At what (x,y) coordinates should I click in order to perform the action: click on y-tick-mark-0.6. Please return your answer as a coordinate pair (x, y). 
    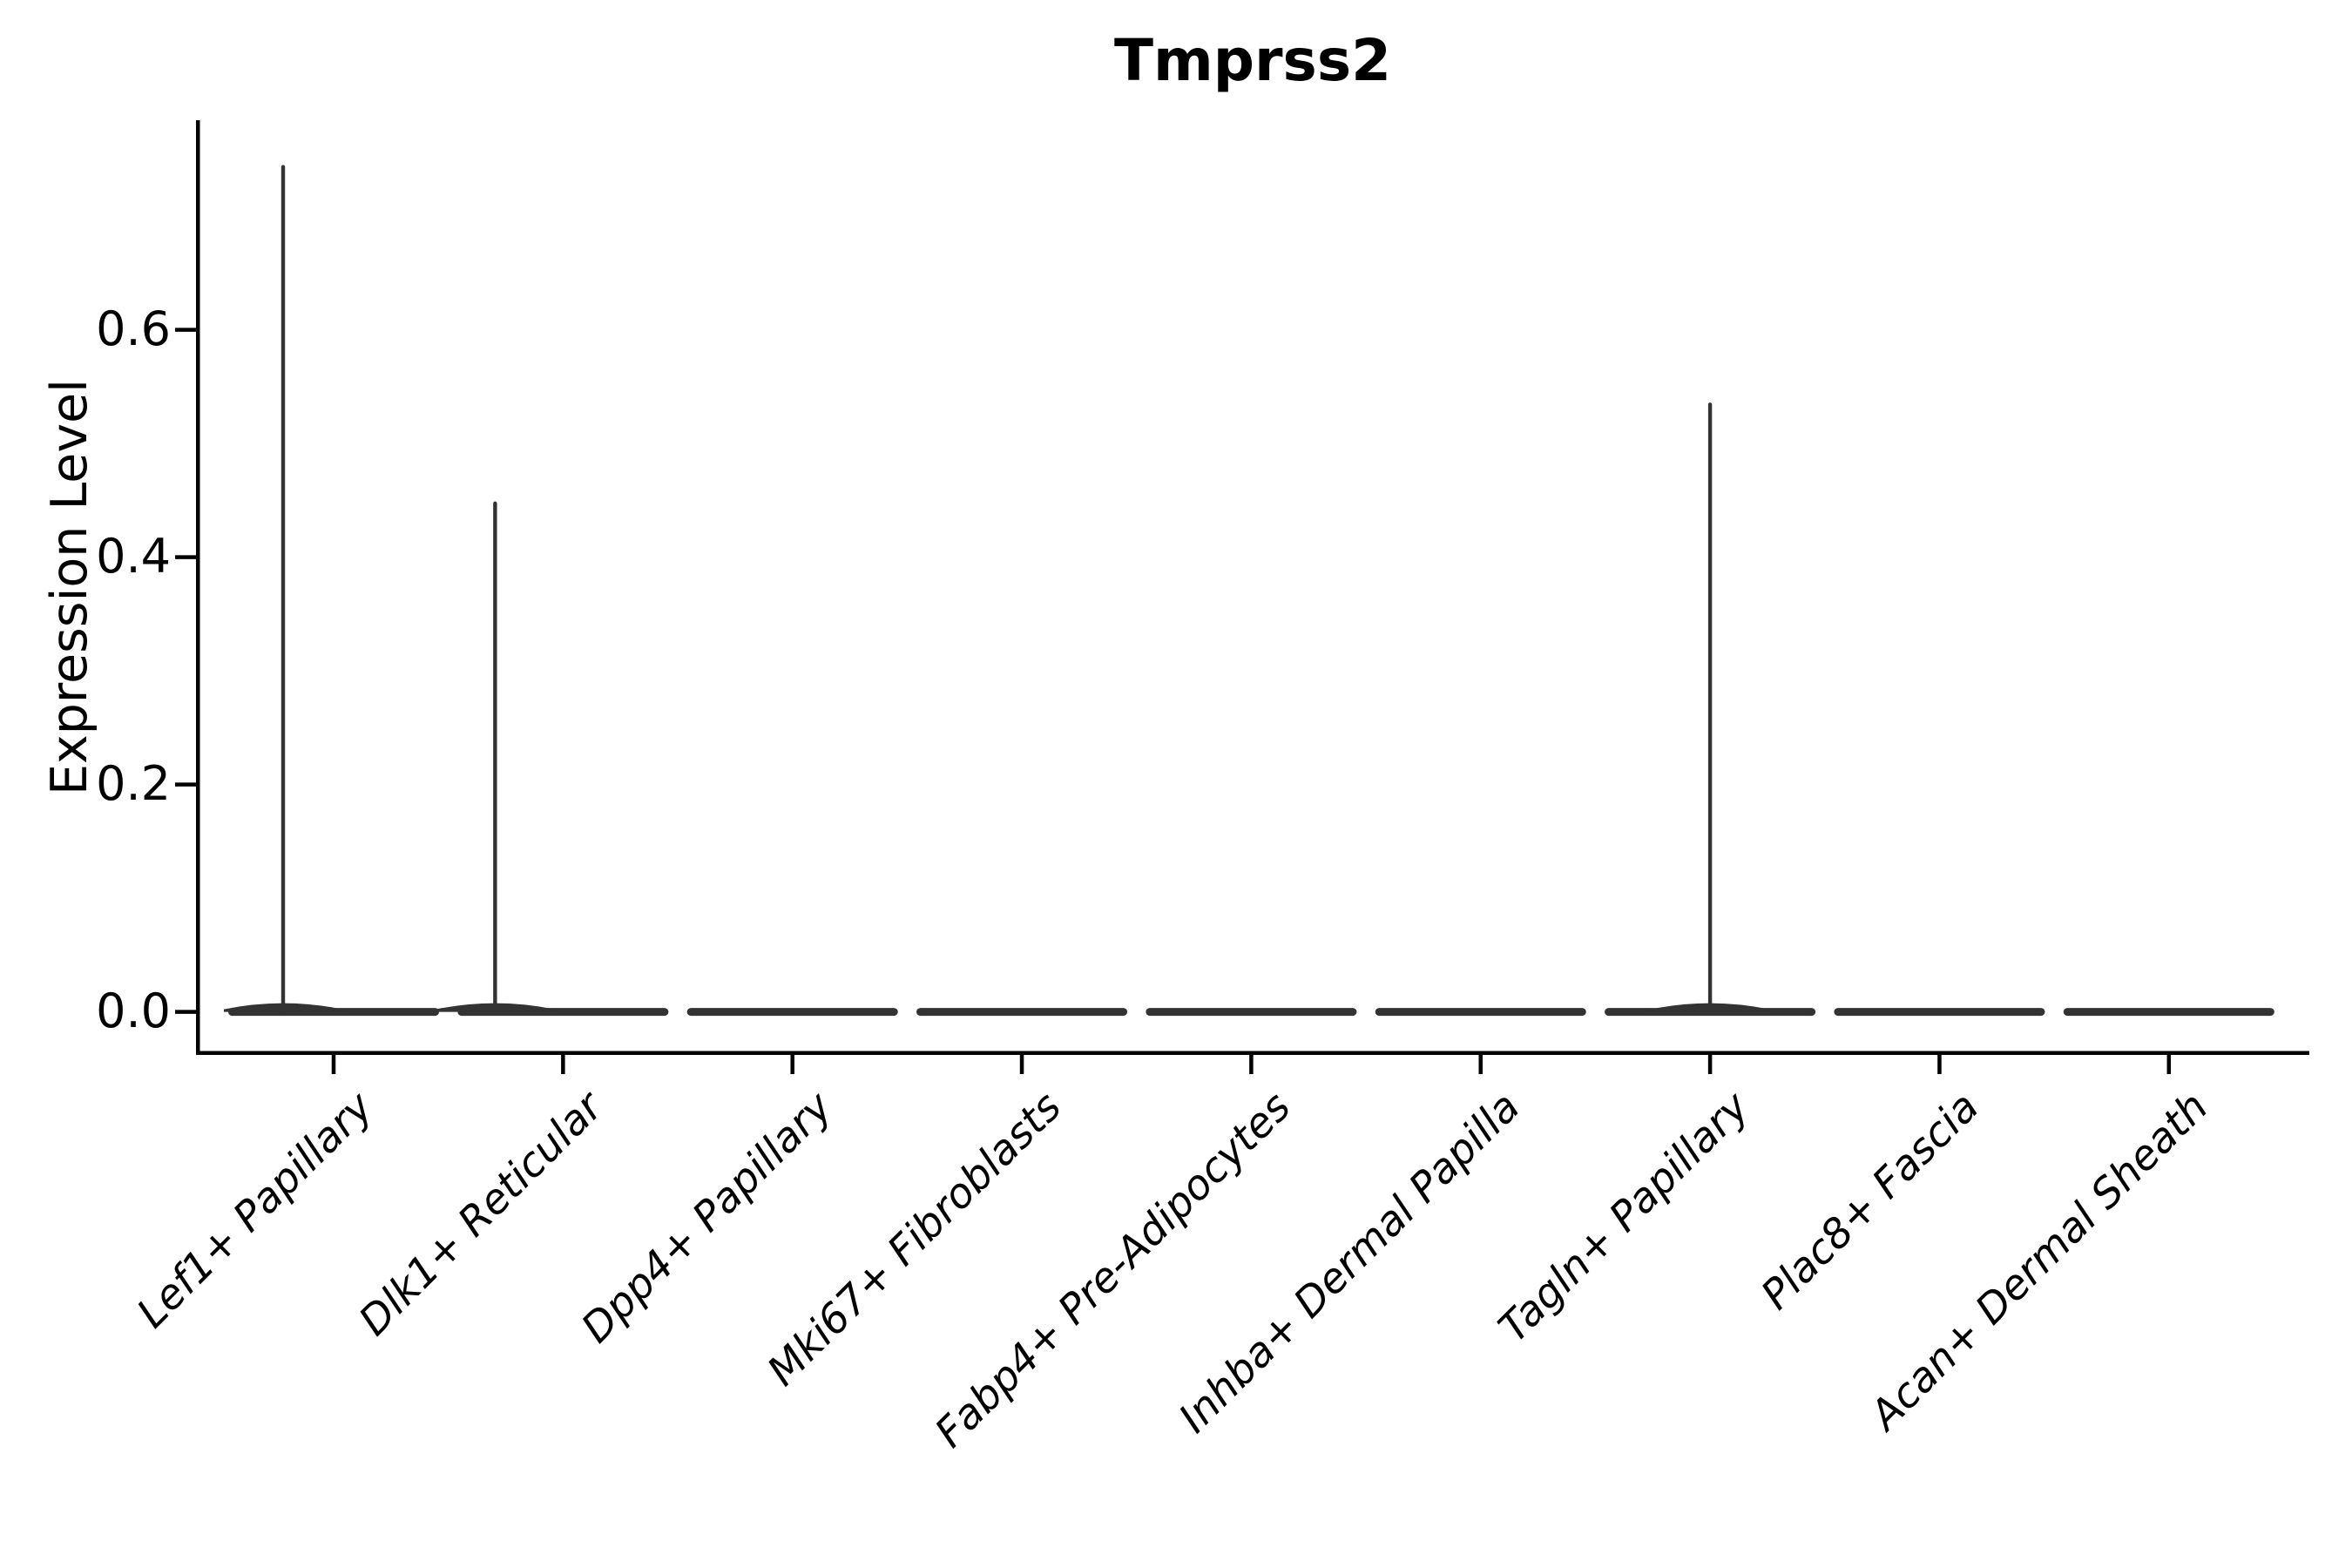
    Looking at the image, I should click on (185, 330).